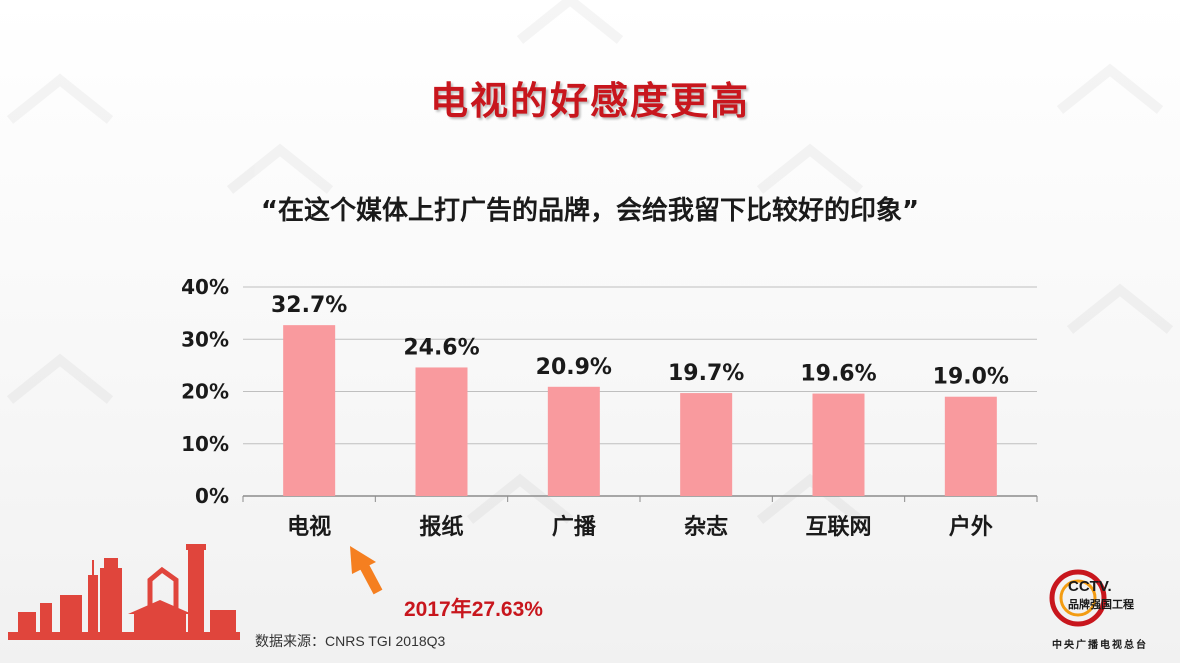  I want to click on y-tick-label: 10%, so click(205, 444).